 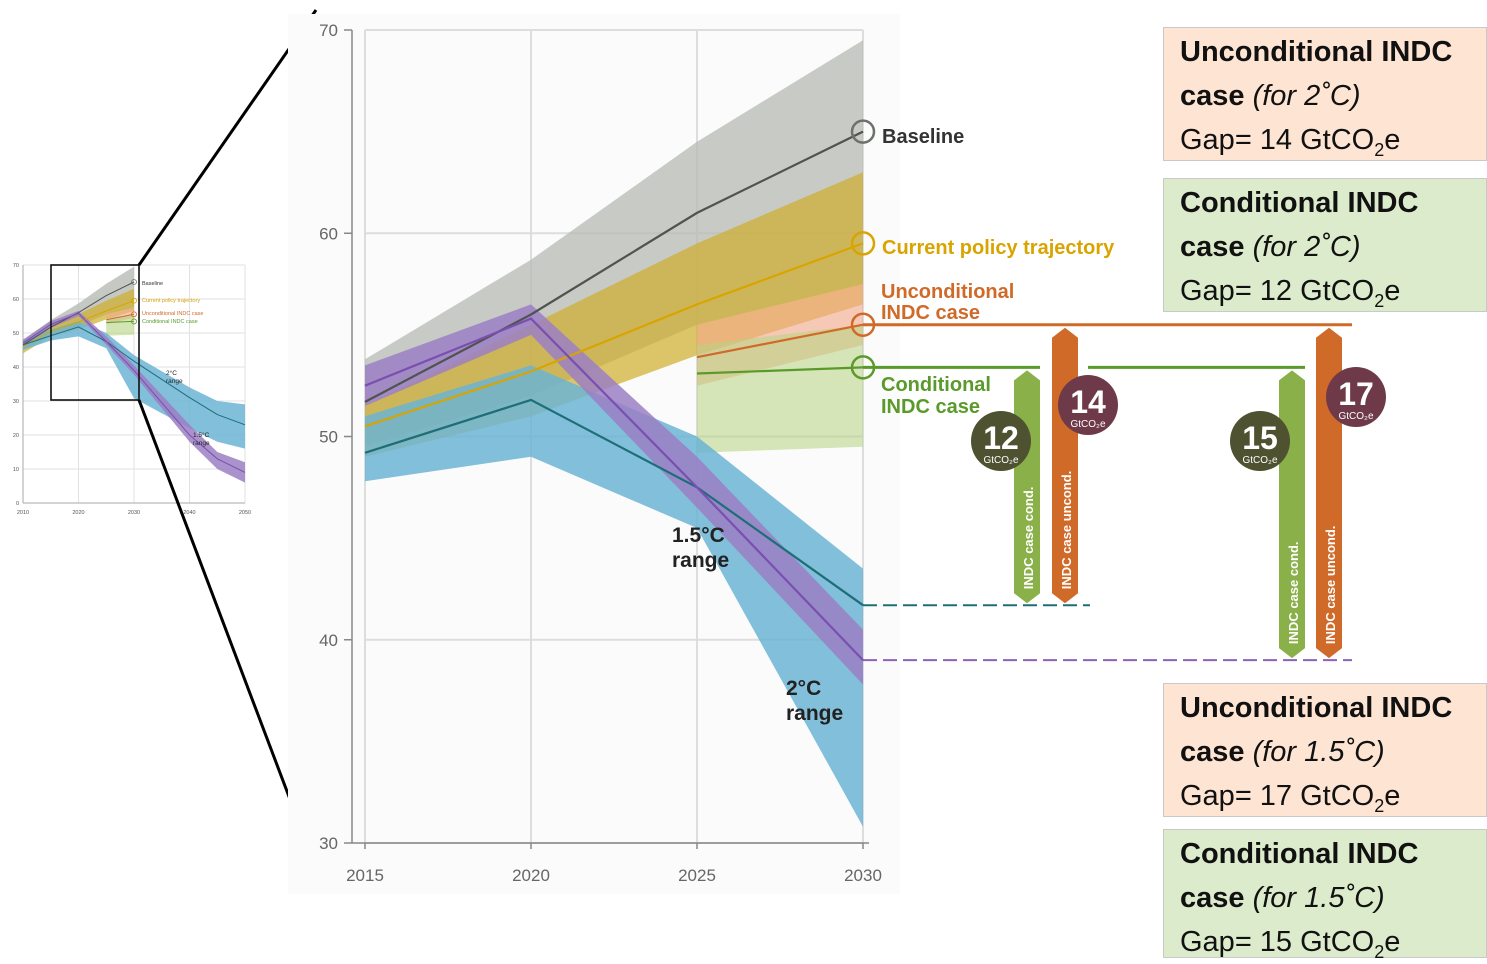 I want to click on x-tick-label-2020: 2020, so click(x=531, y=875).